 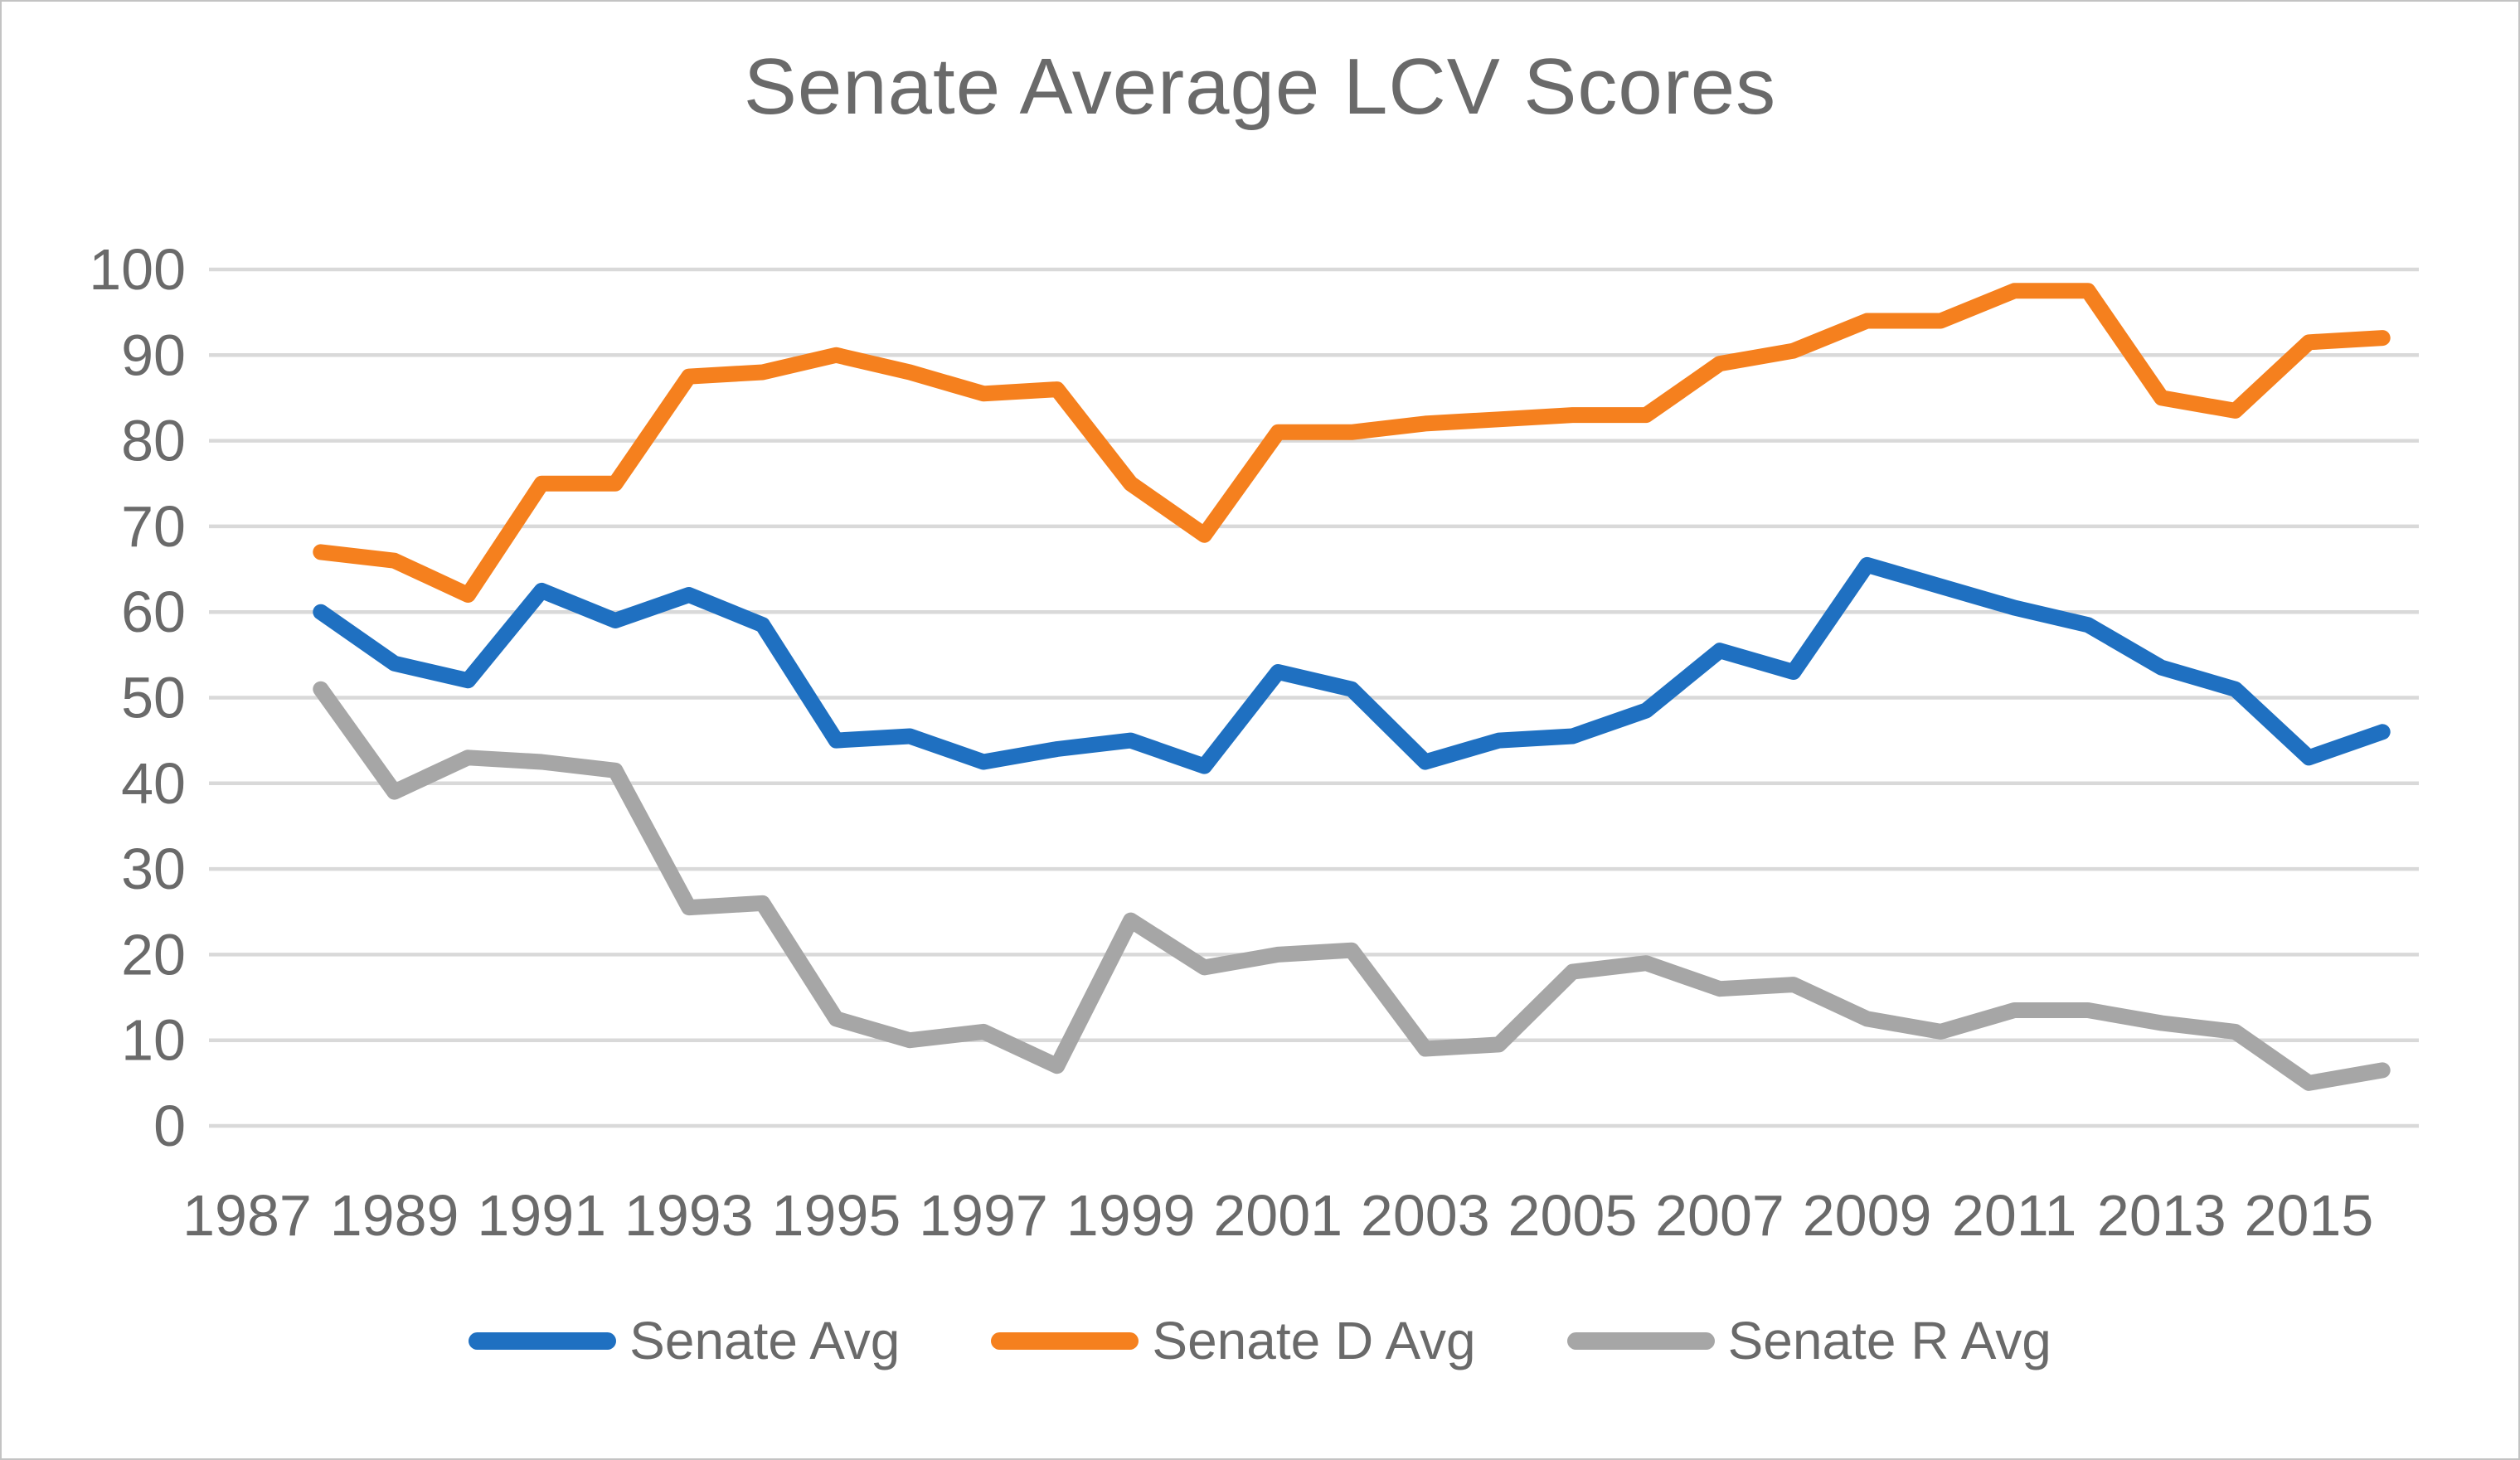 I want to click on y-tick-label: 30, so click(x=153, y=869).